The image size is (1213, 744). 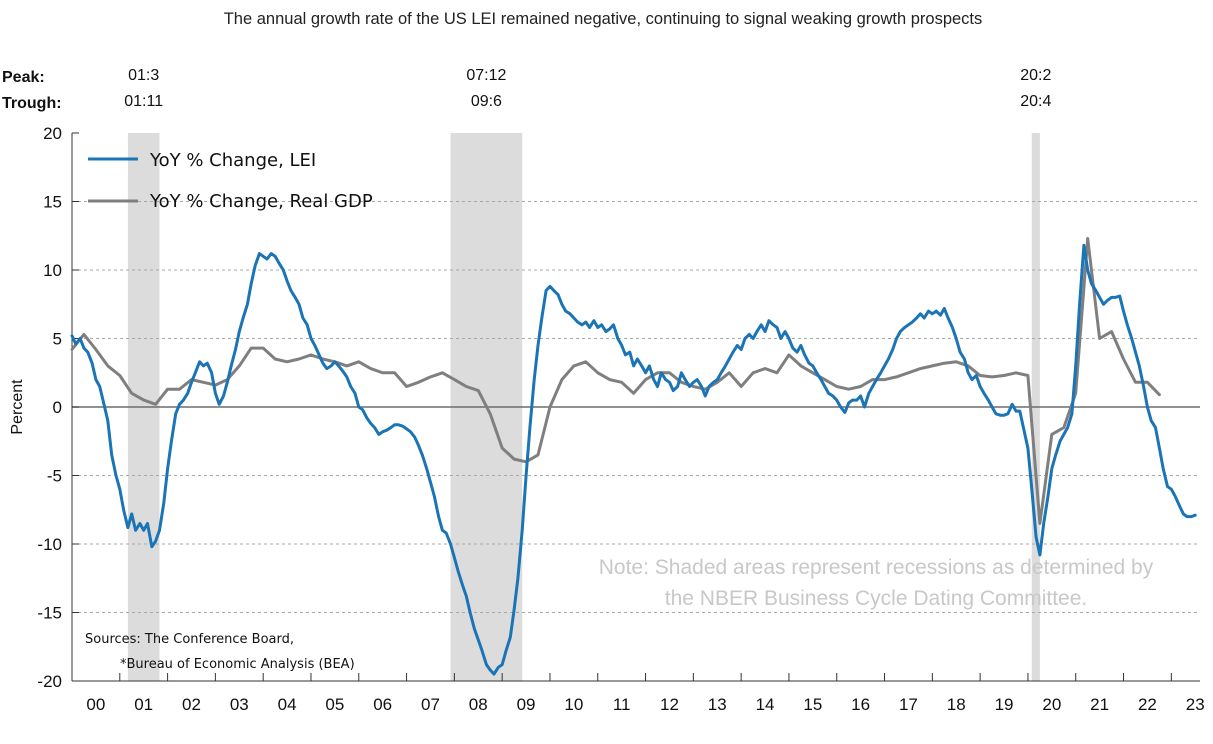 I want to click on y-tick-label-5: -5, so click(x=54, y=476).